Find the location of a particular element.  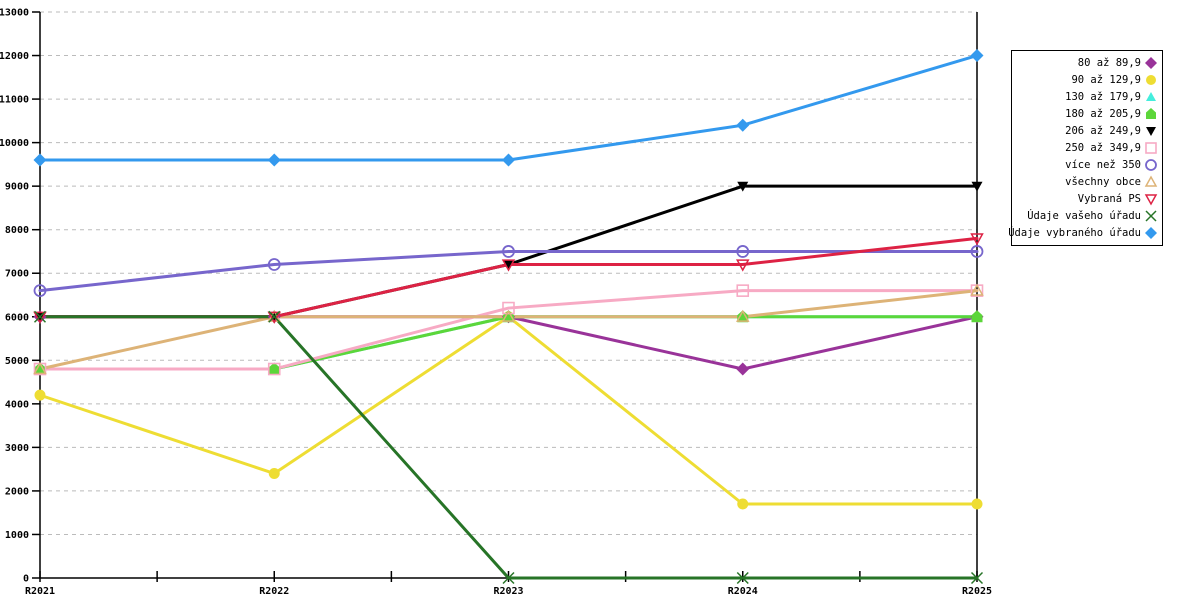

legend-item: 80 až 89,9 is located at coordinates (1086, 63).